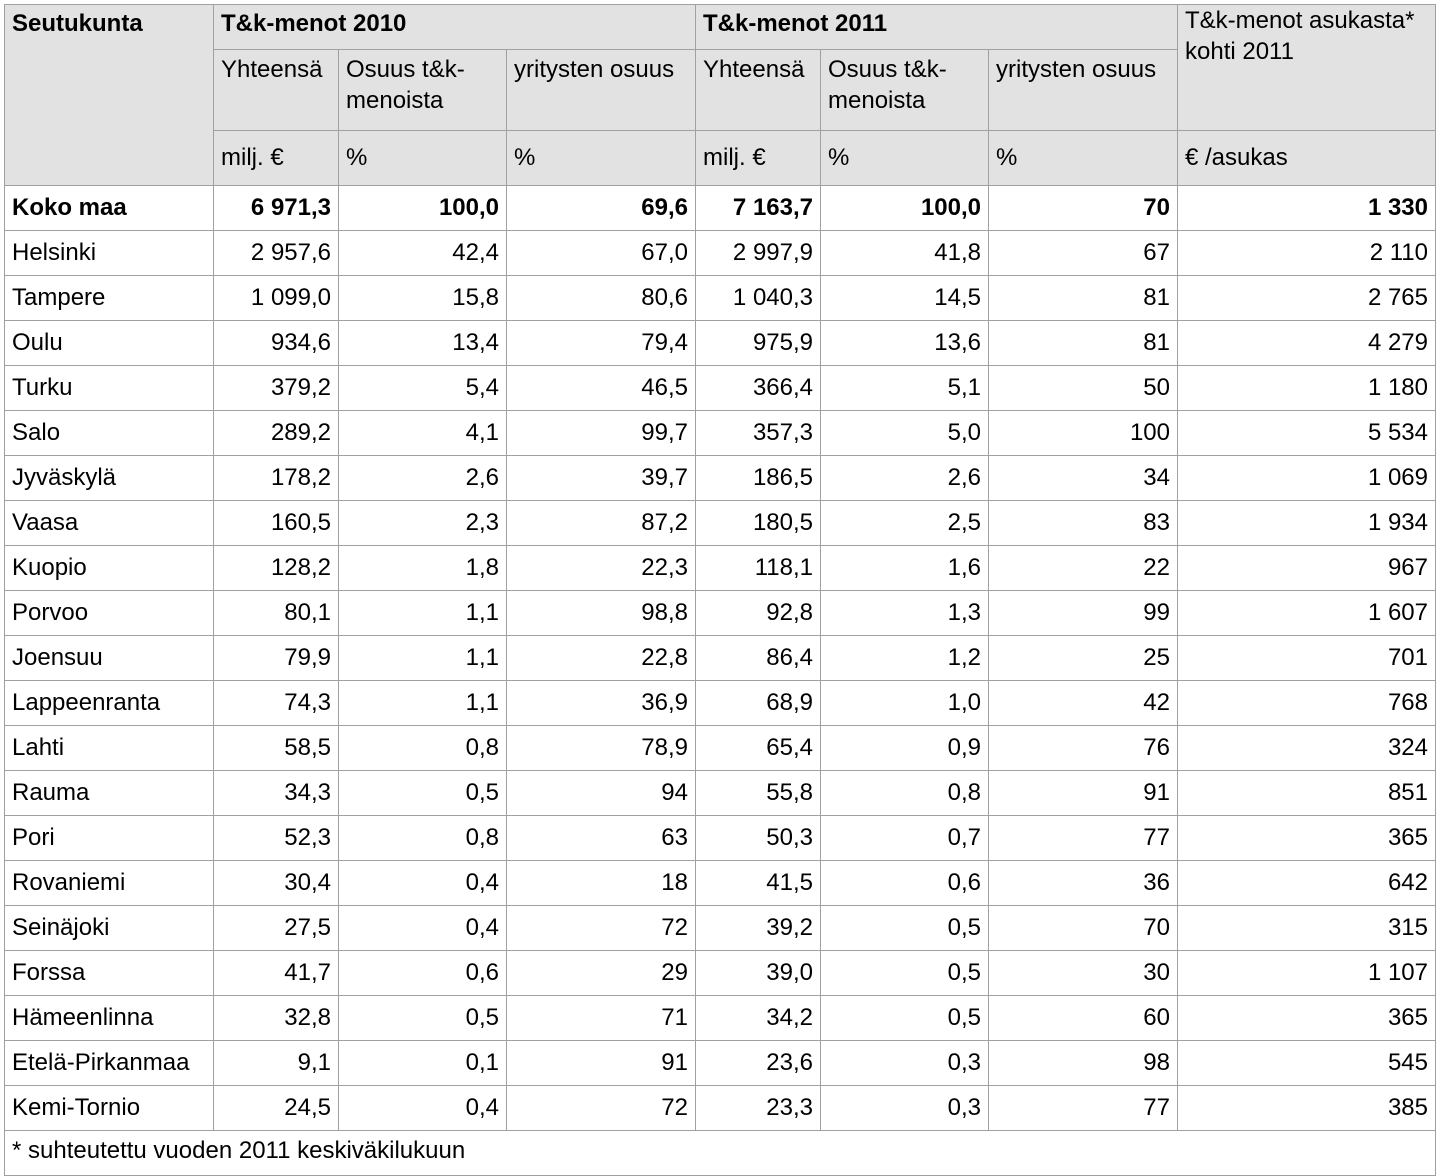 This screenshot has height=1176, width=1439. Describe the element at coordinates (1306, 208) in the screenshot. I see `cell-per-capita: 1 330` at that location.